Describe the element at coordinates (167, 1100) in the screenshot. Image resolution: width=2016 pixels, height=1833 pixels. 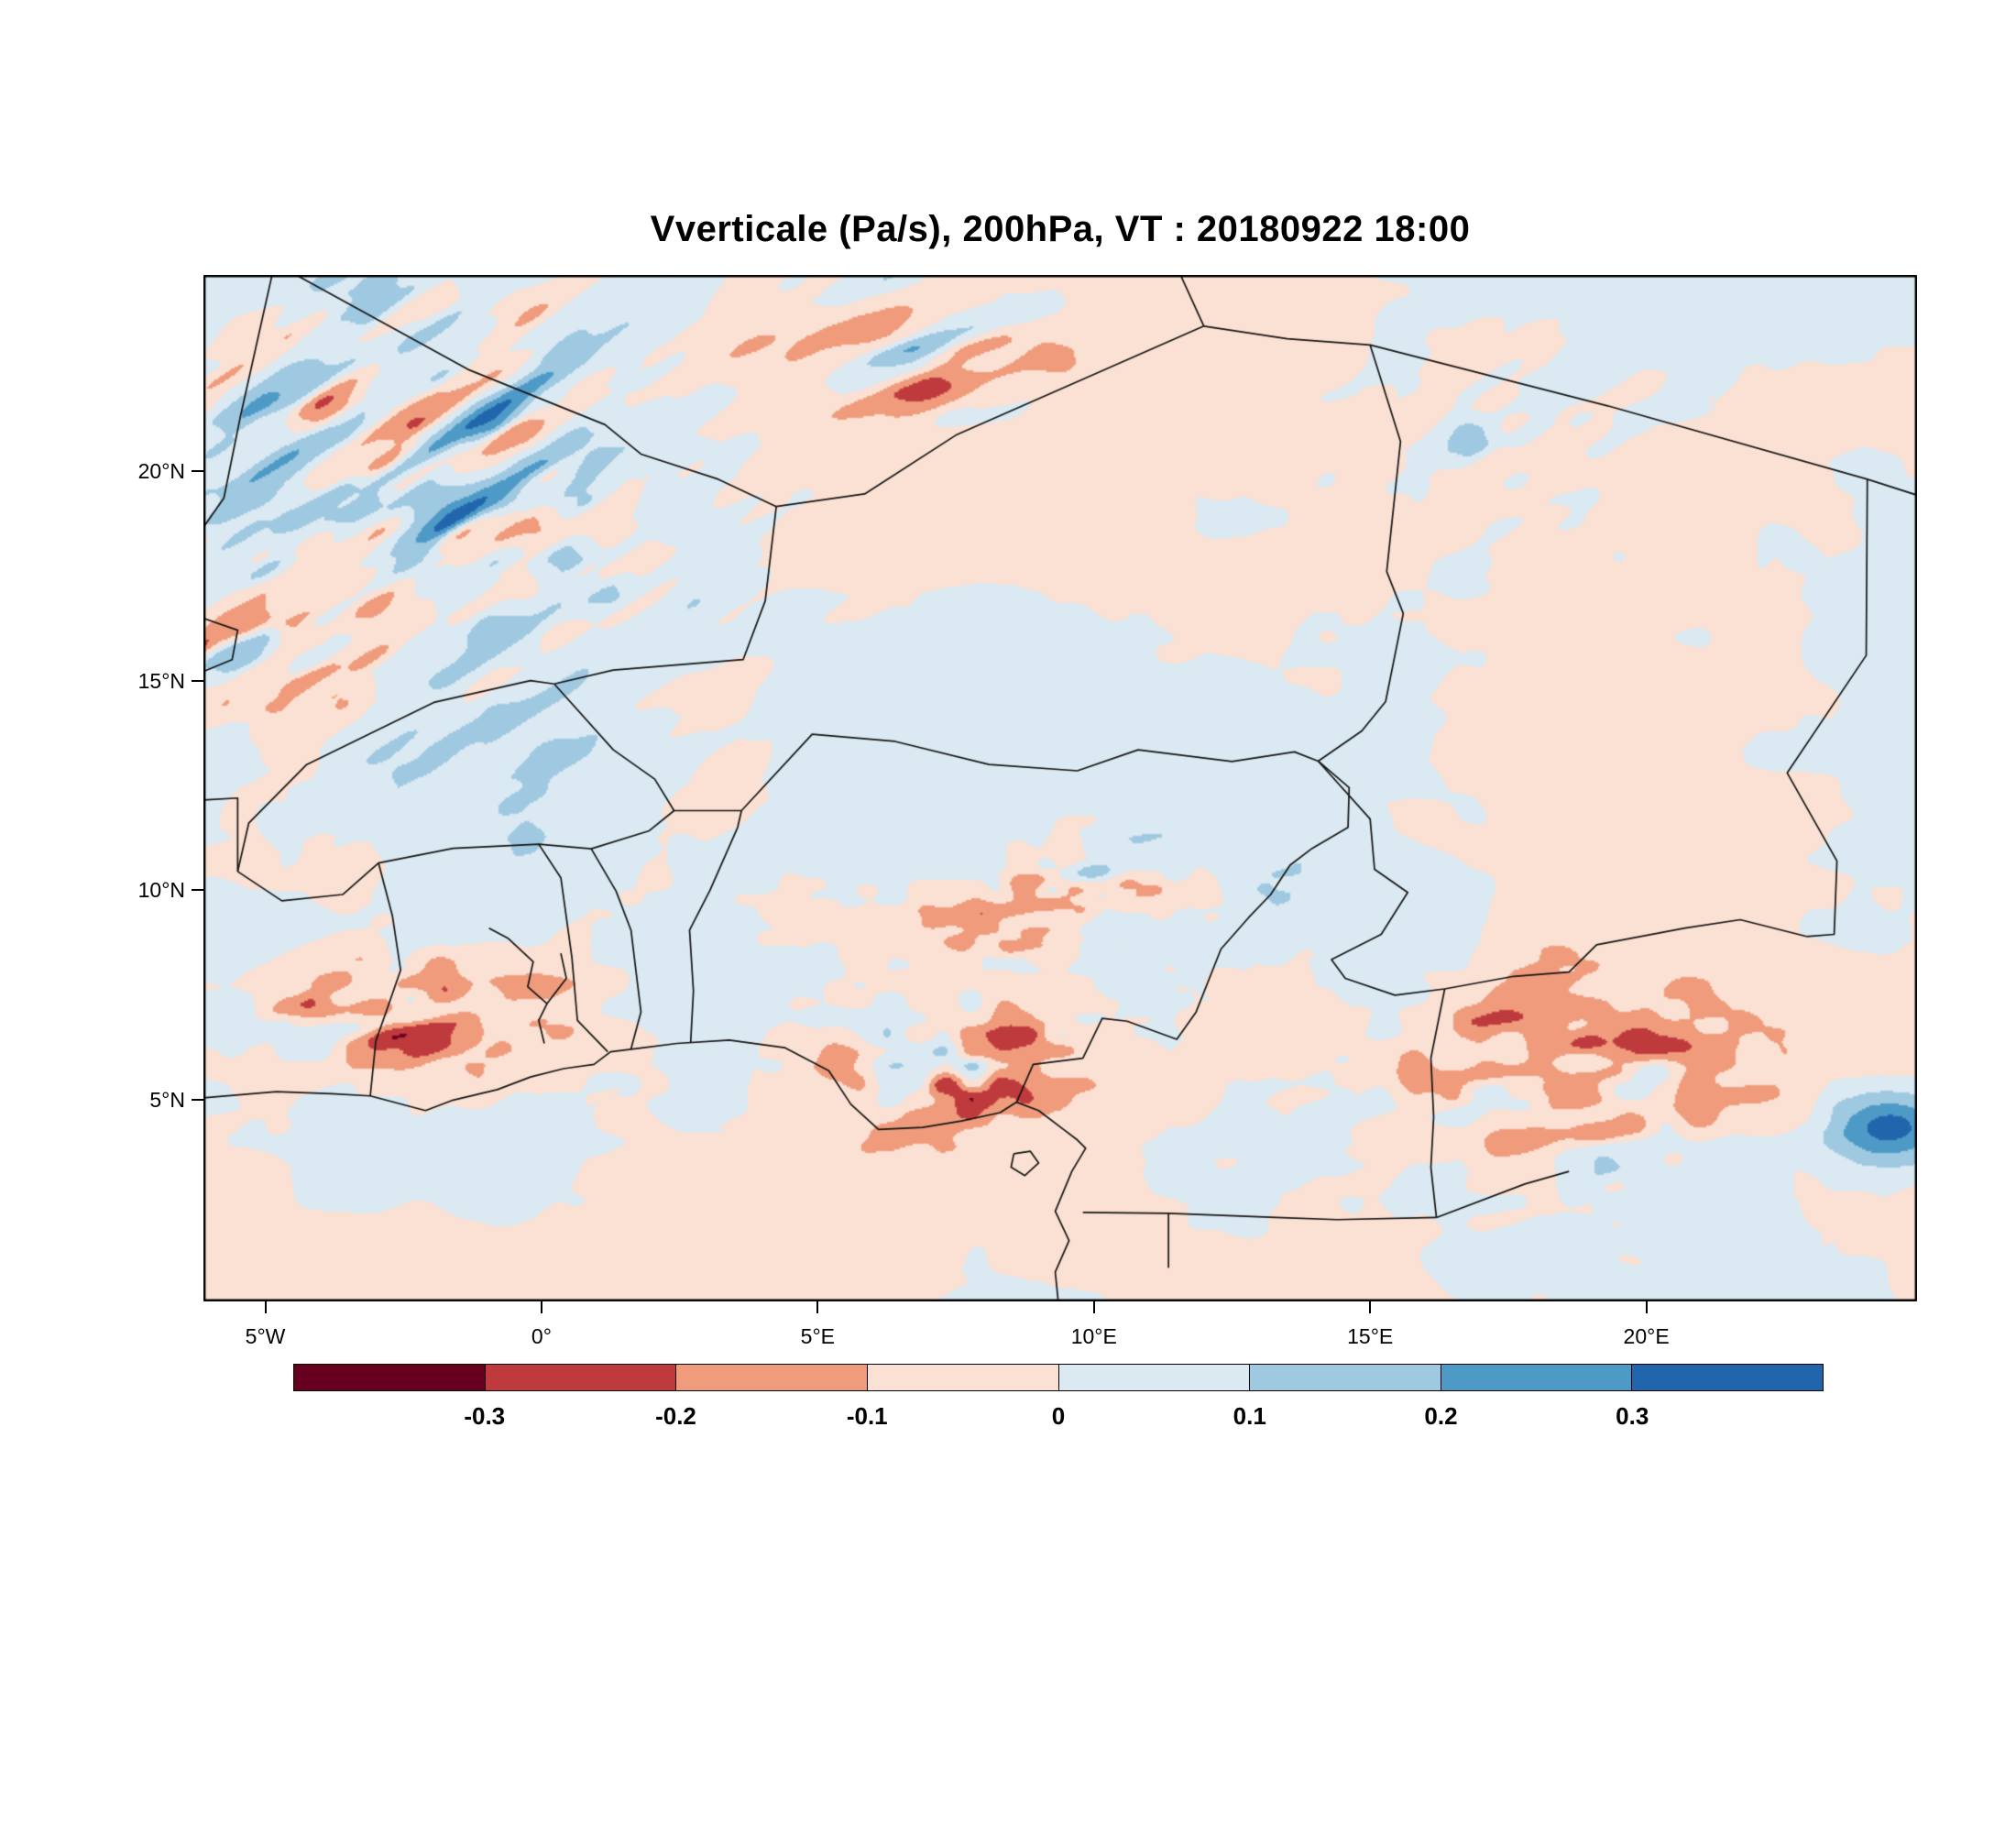
I see `y-tick-label: 5°N` at that location.